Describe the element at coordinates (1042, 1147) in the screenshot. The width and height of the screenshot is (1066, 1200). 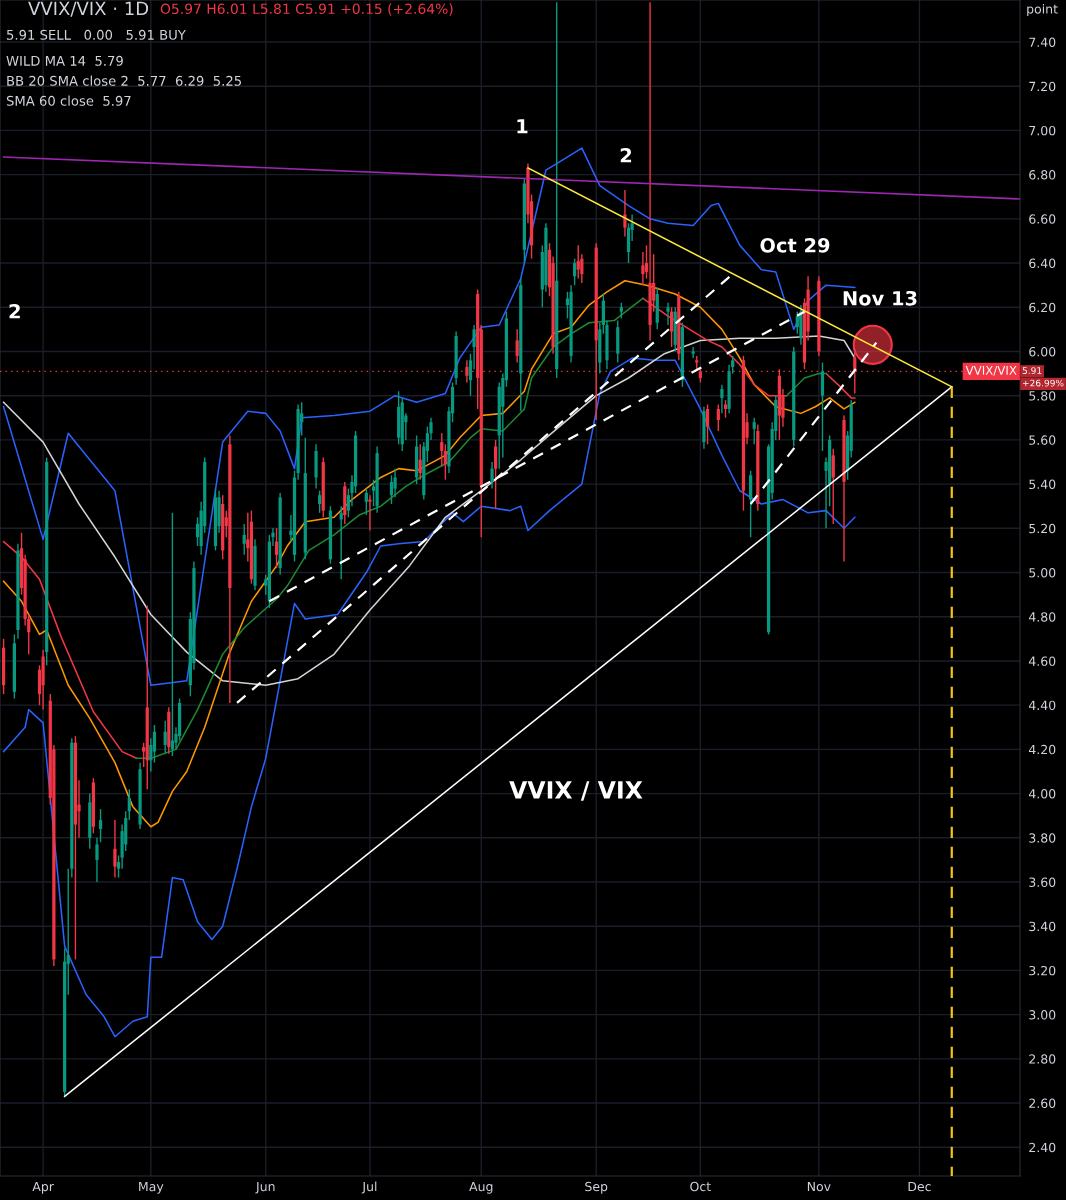
I see `y-tick-label: 2.40` at that location.